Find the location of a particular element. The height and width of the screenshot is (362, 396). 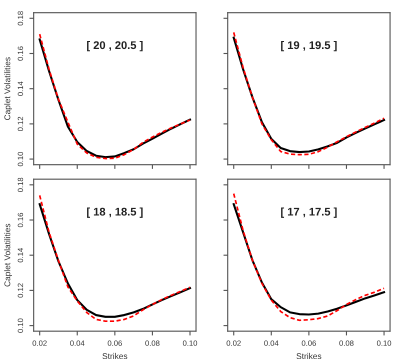

annotation: [ 20 , 20.5 ] is located at coordinates (115, 46).